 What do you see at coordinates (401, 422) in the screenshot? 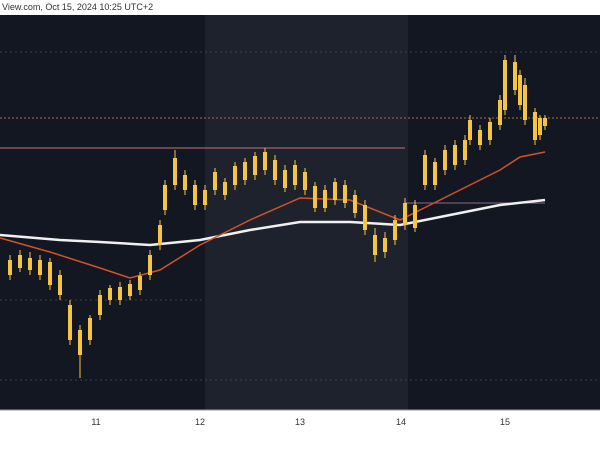
I see `x-tick-label: 14` at bounding box center [401, 422].